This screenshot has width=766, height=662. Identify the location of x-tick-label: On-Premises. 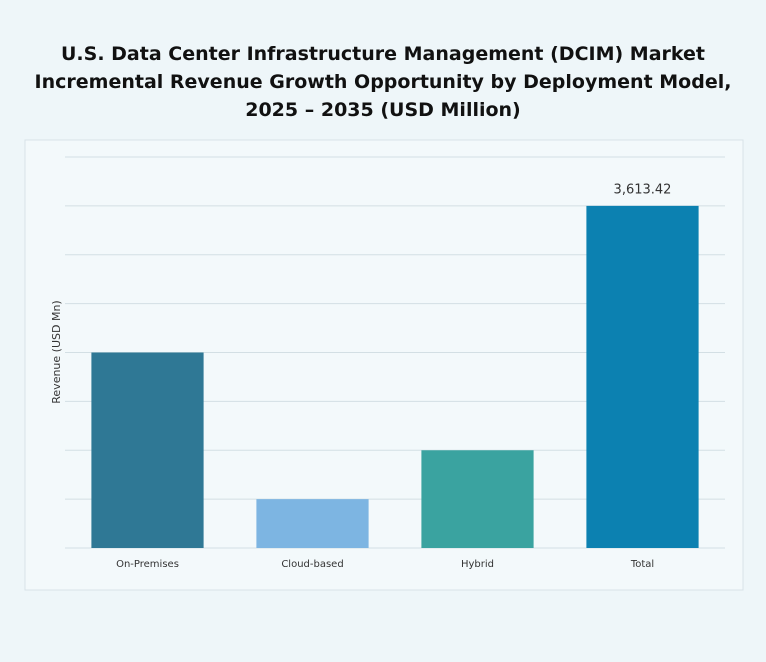
(147, 564).